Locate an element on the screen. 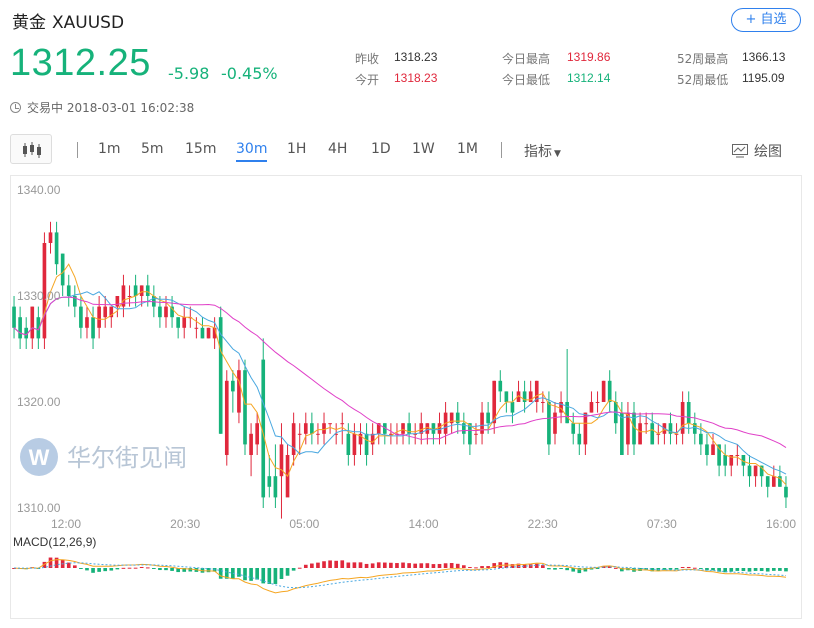 This screenshot has width=814, height=628. x-tick-label: 05:00 is located at coordinates (304, 524).